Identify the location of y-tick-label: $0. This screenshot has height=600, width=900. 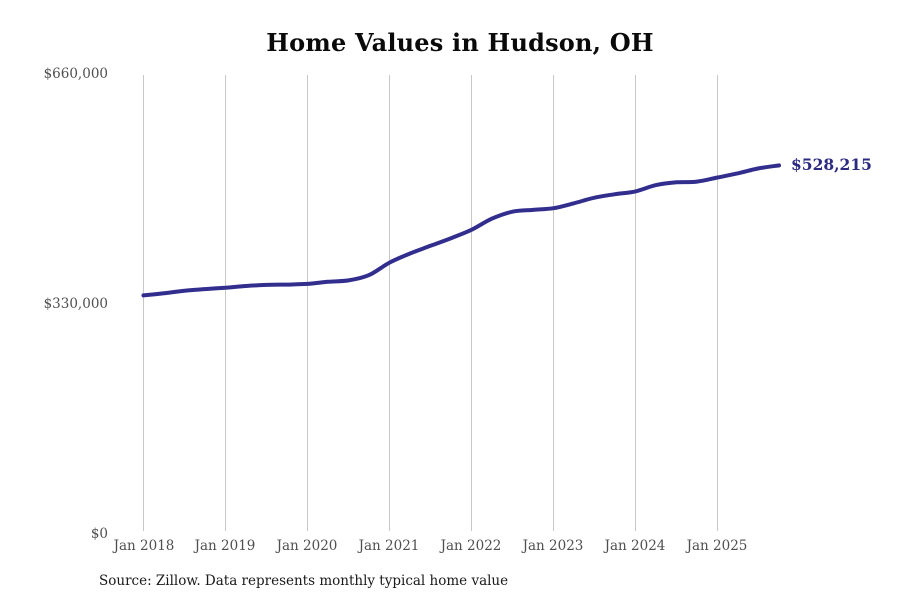
(99, 534).